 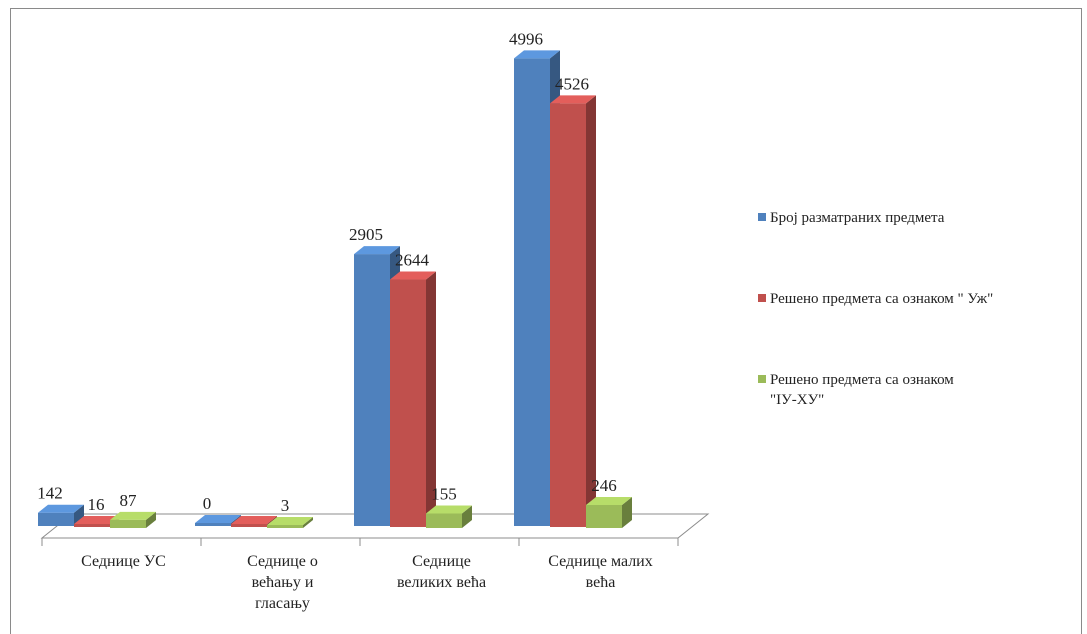 What do you see at coordinates (441, 561) in the screenshot?
I see `category-label: Седнице` at bounding box center [441, 561].